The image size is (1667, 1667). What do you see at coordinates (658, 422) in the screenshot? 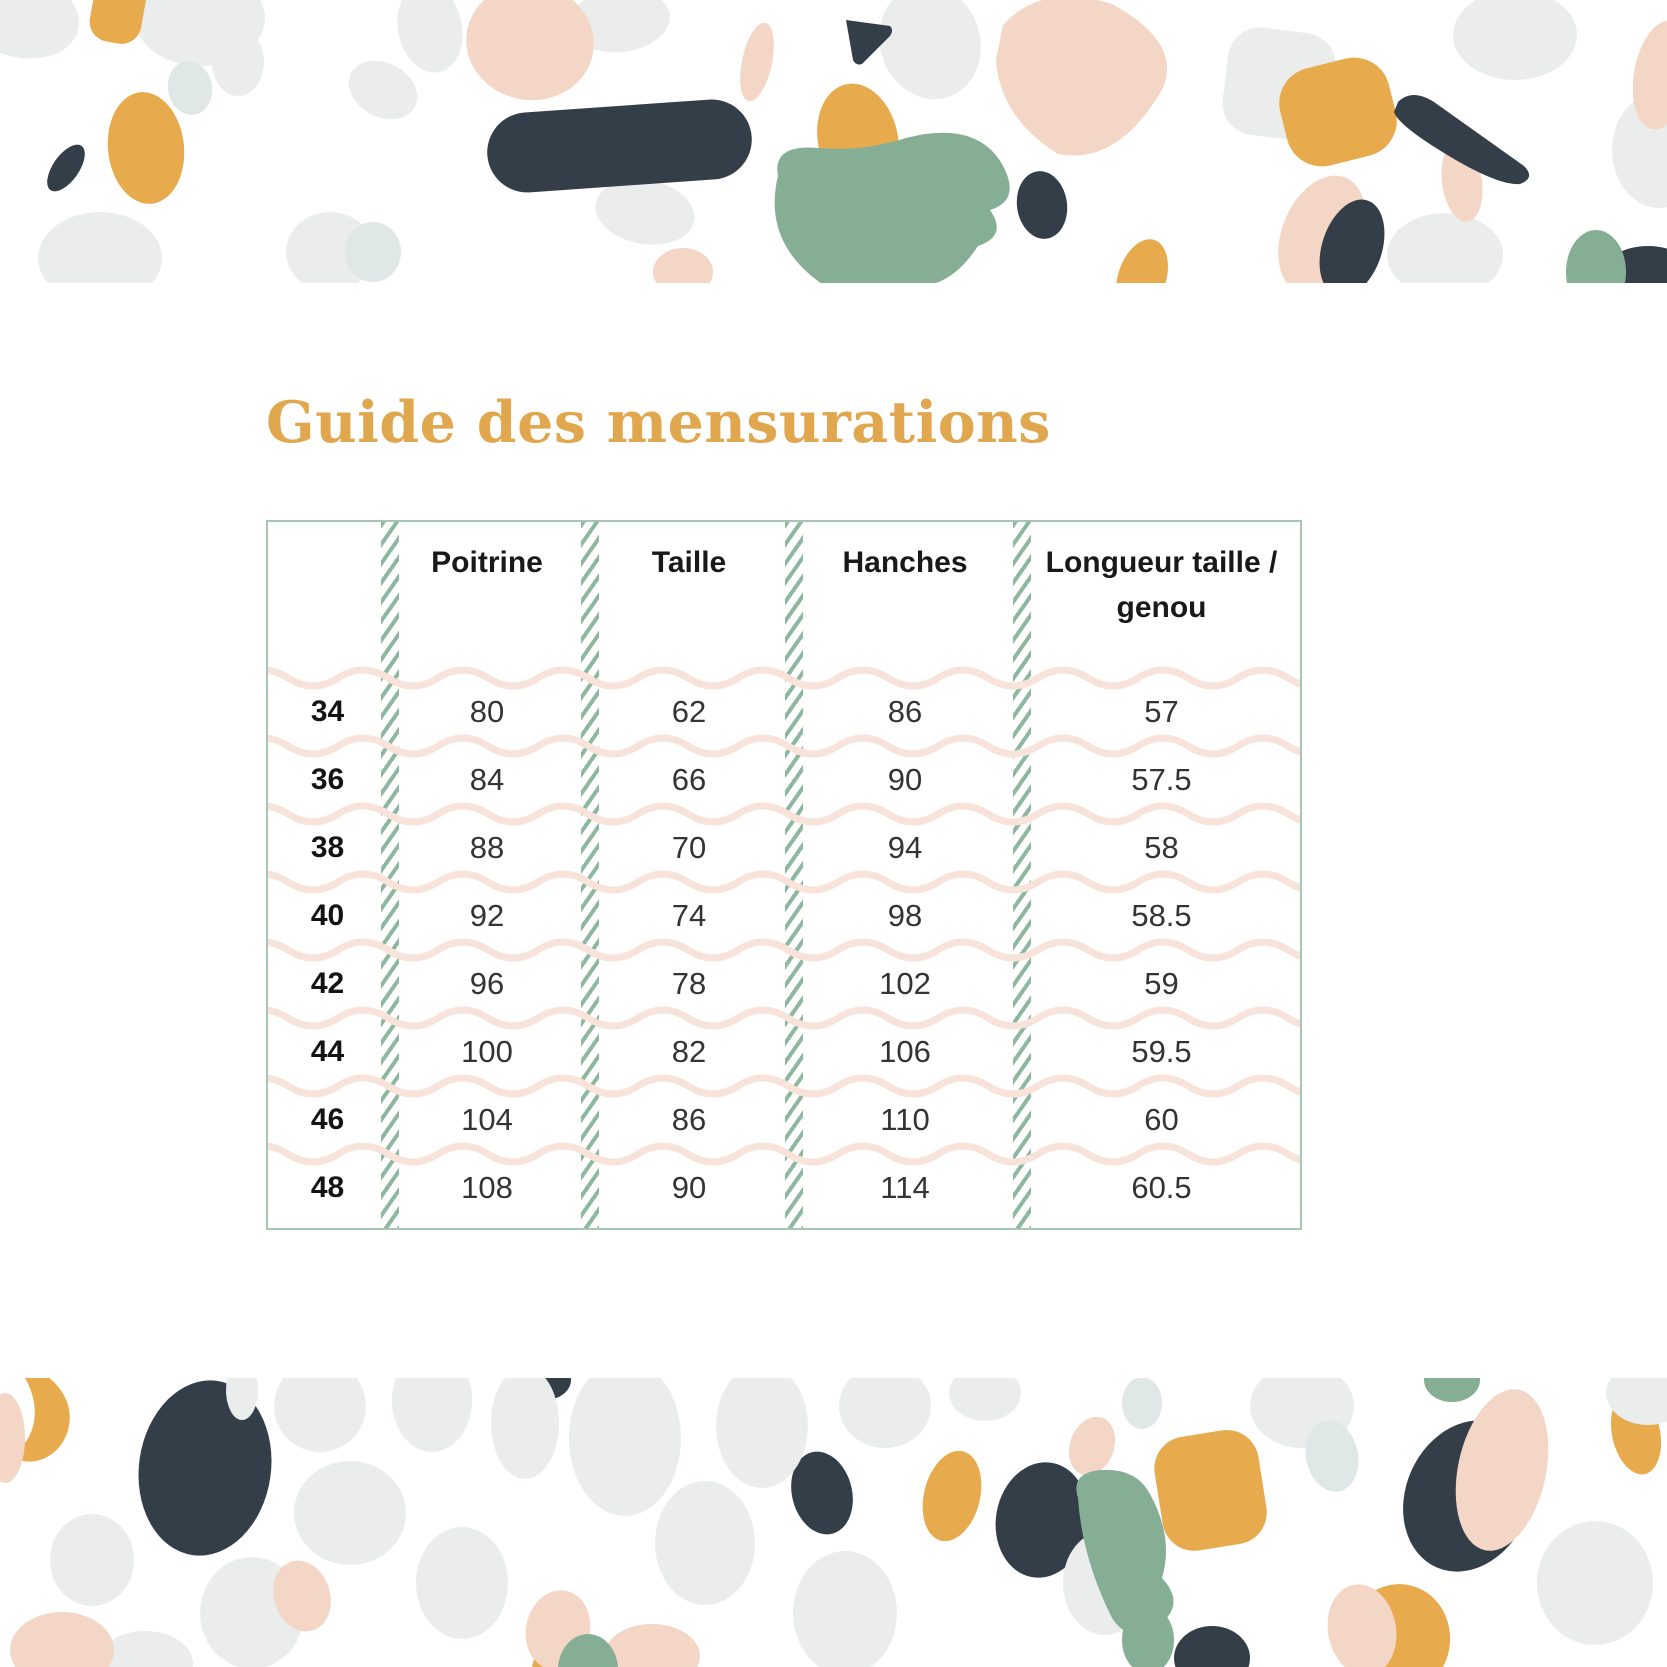
I see `page-title: Guide des mensurations` at bounding box center [658, 422].